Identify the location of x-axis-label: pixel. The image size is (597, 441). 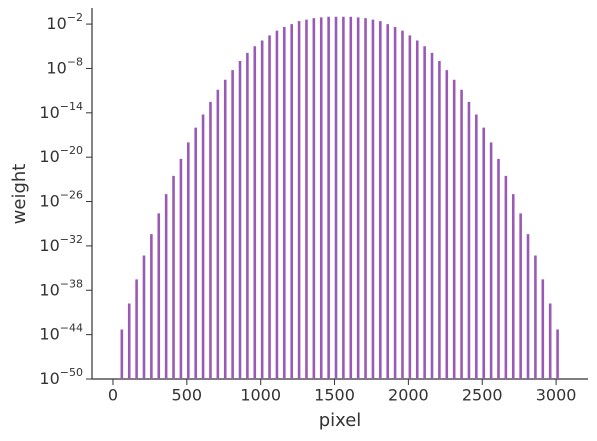
(340, 420).